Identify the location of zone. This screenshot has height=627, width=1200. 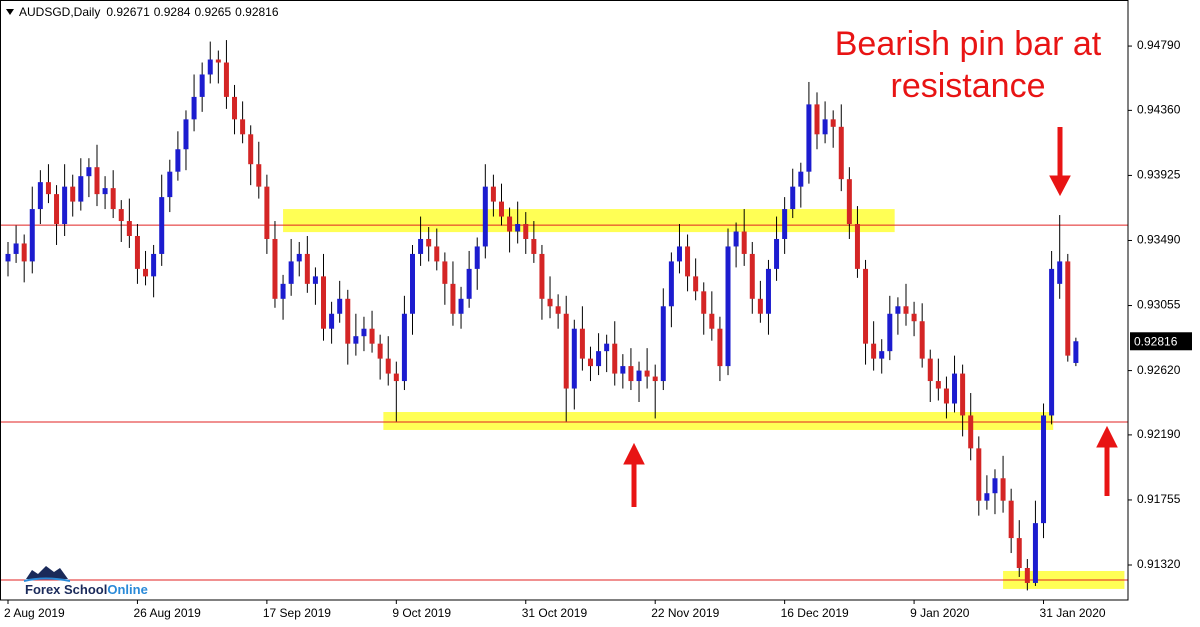
(718, 421).